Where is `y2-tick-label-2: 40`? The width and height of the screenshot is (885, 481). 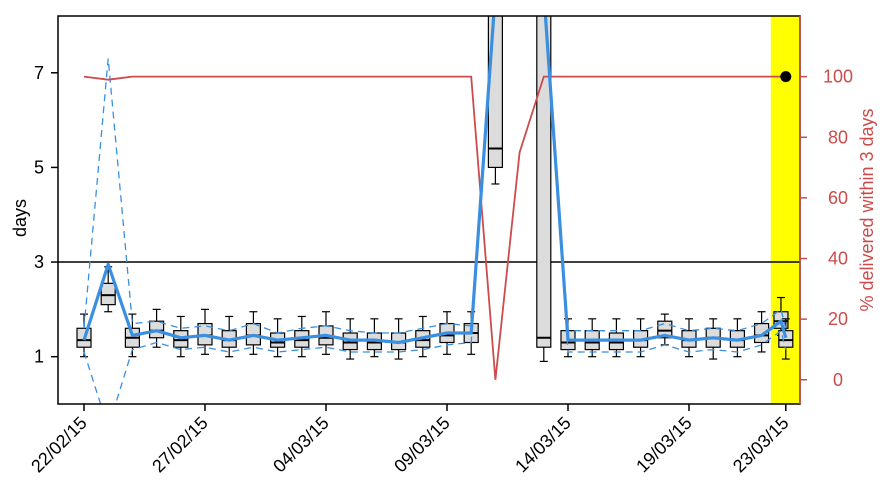 y2-tick-label-2: 40 is located at coordinates (838, 259).